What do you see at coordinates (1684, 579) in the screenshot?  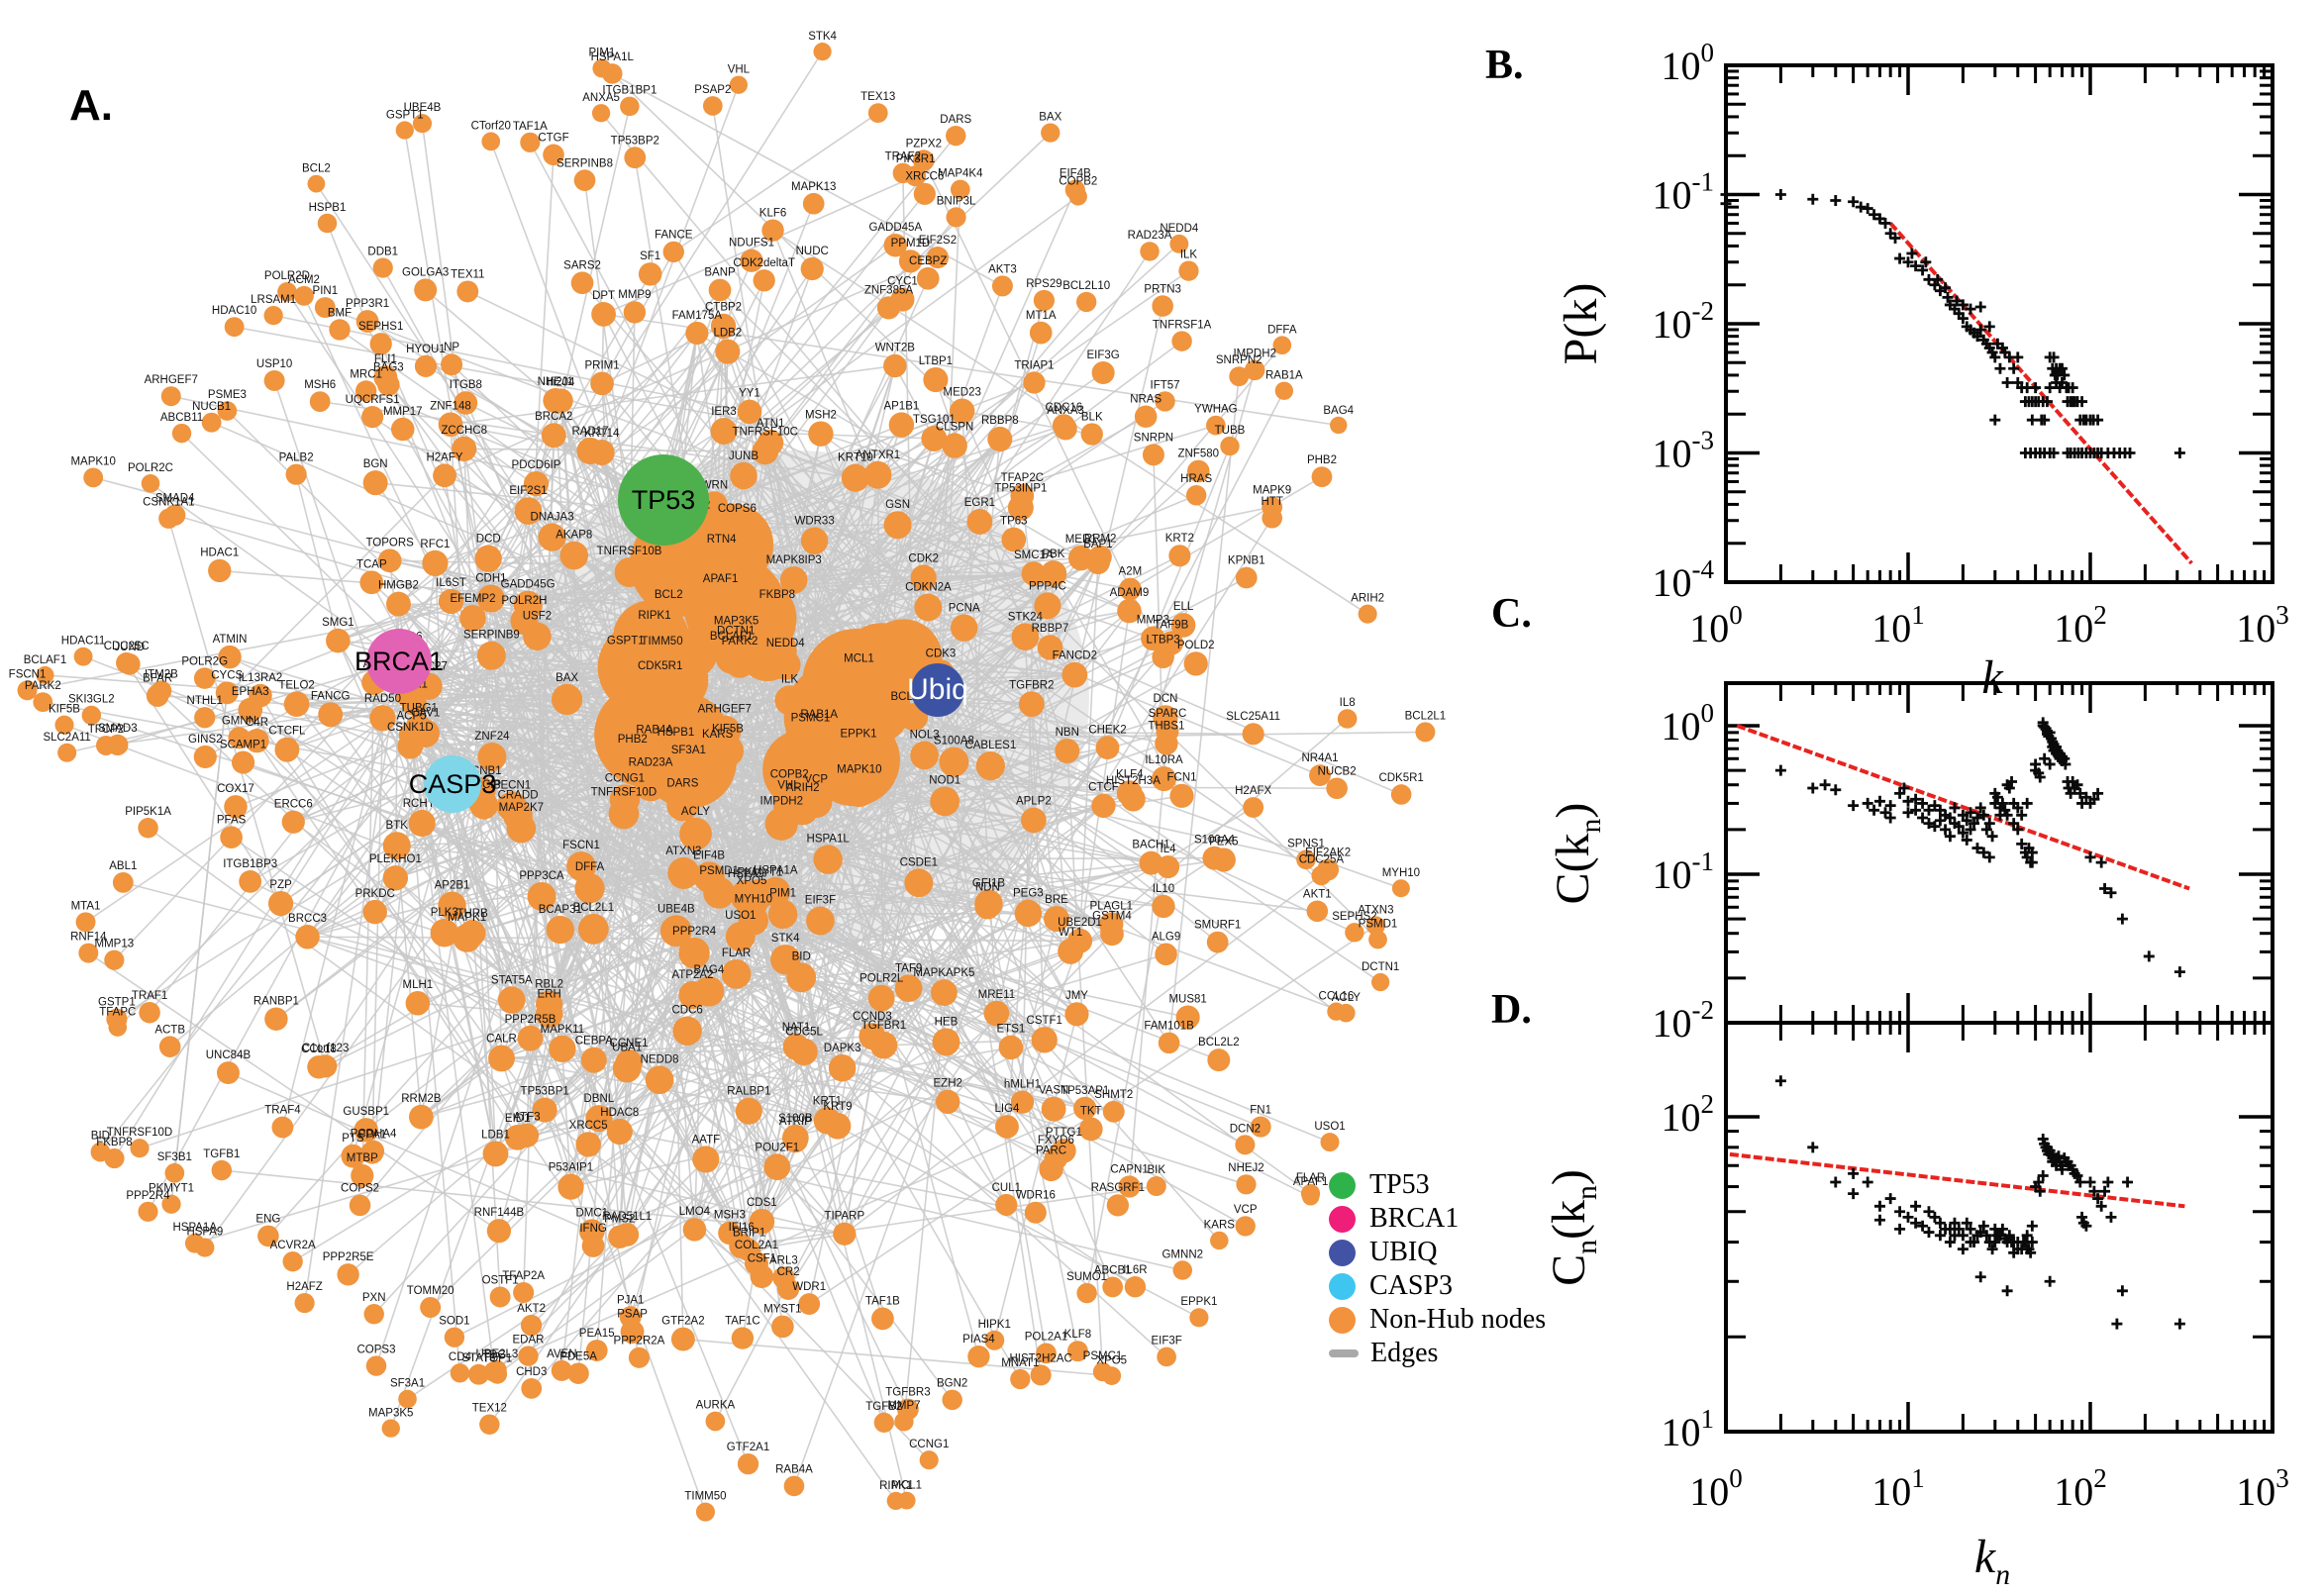 I see `ytick-label-B: 10⁻⁴` at bounding box center [1684, 579].